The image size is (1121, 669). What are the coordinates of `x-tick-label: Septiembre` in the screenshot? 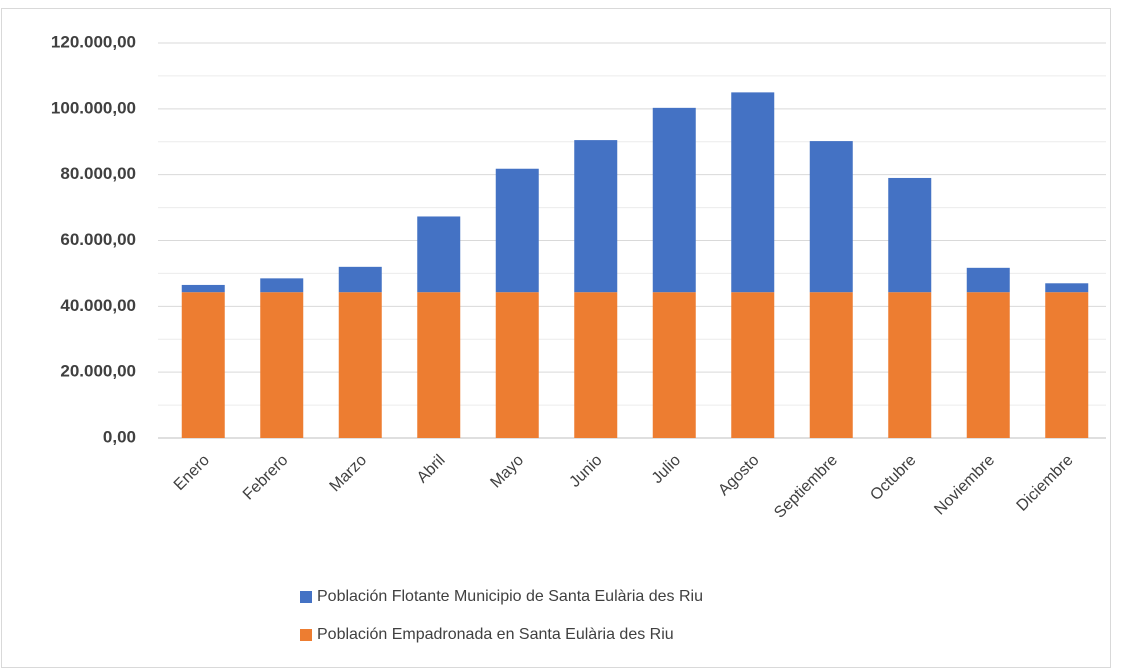 It's located at (806, 487).